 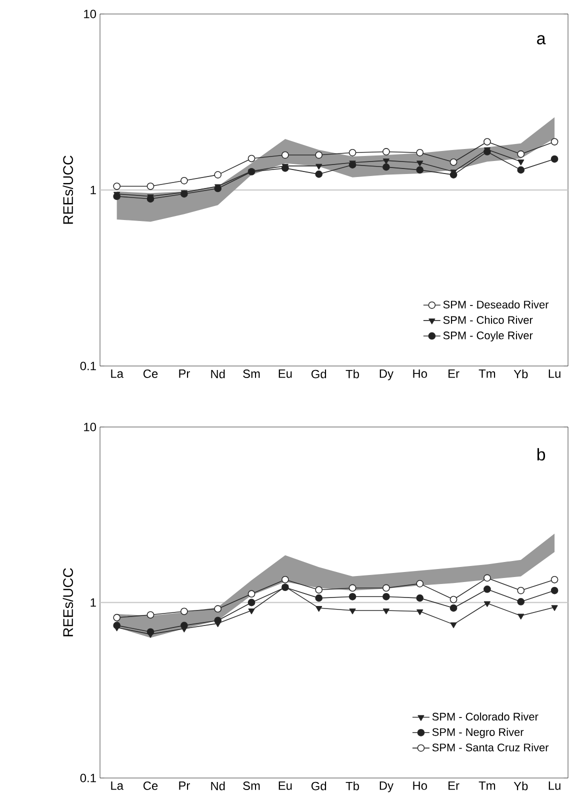 What do you see at coordinates (490, 747) in the screenshot?
I see `legend-label: SPM - Santa Cruz River` at bounding box center [490, 747].